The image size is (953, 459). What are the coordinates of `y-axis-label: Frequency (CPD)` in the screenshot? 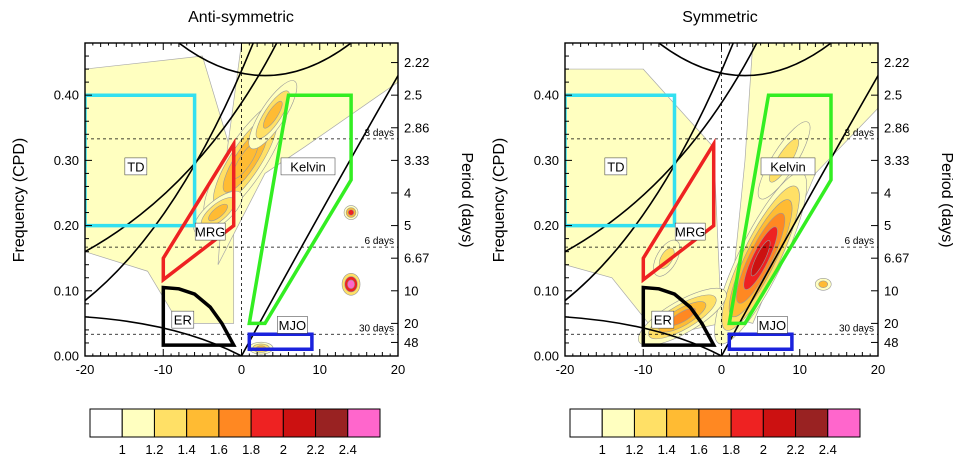 It's located at (499, 200).